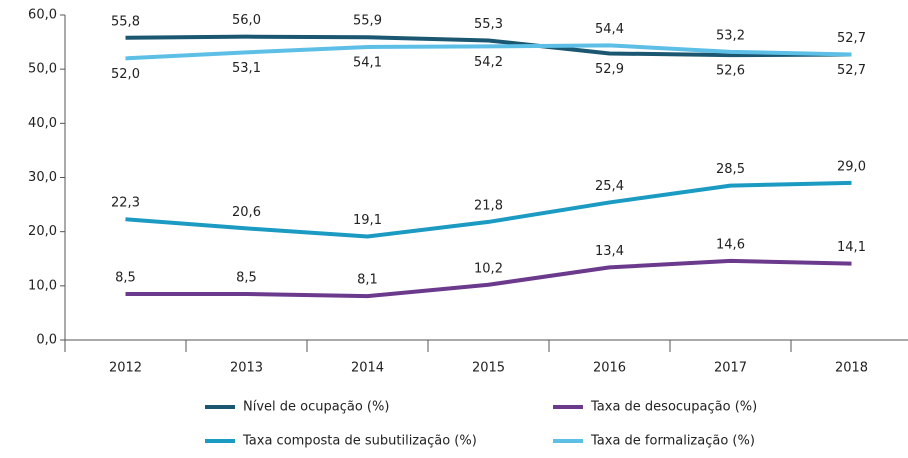  Describe the element at coordinates (673, 407) in the screenshot. I see `legend-label: Taxa de desocupação (%)` at that location.